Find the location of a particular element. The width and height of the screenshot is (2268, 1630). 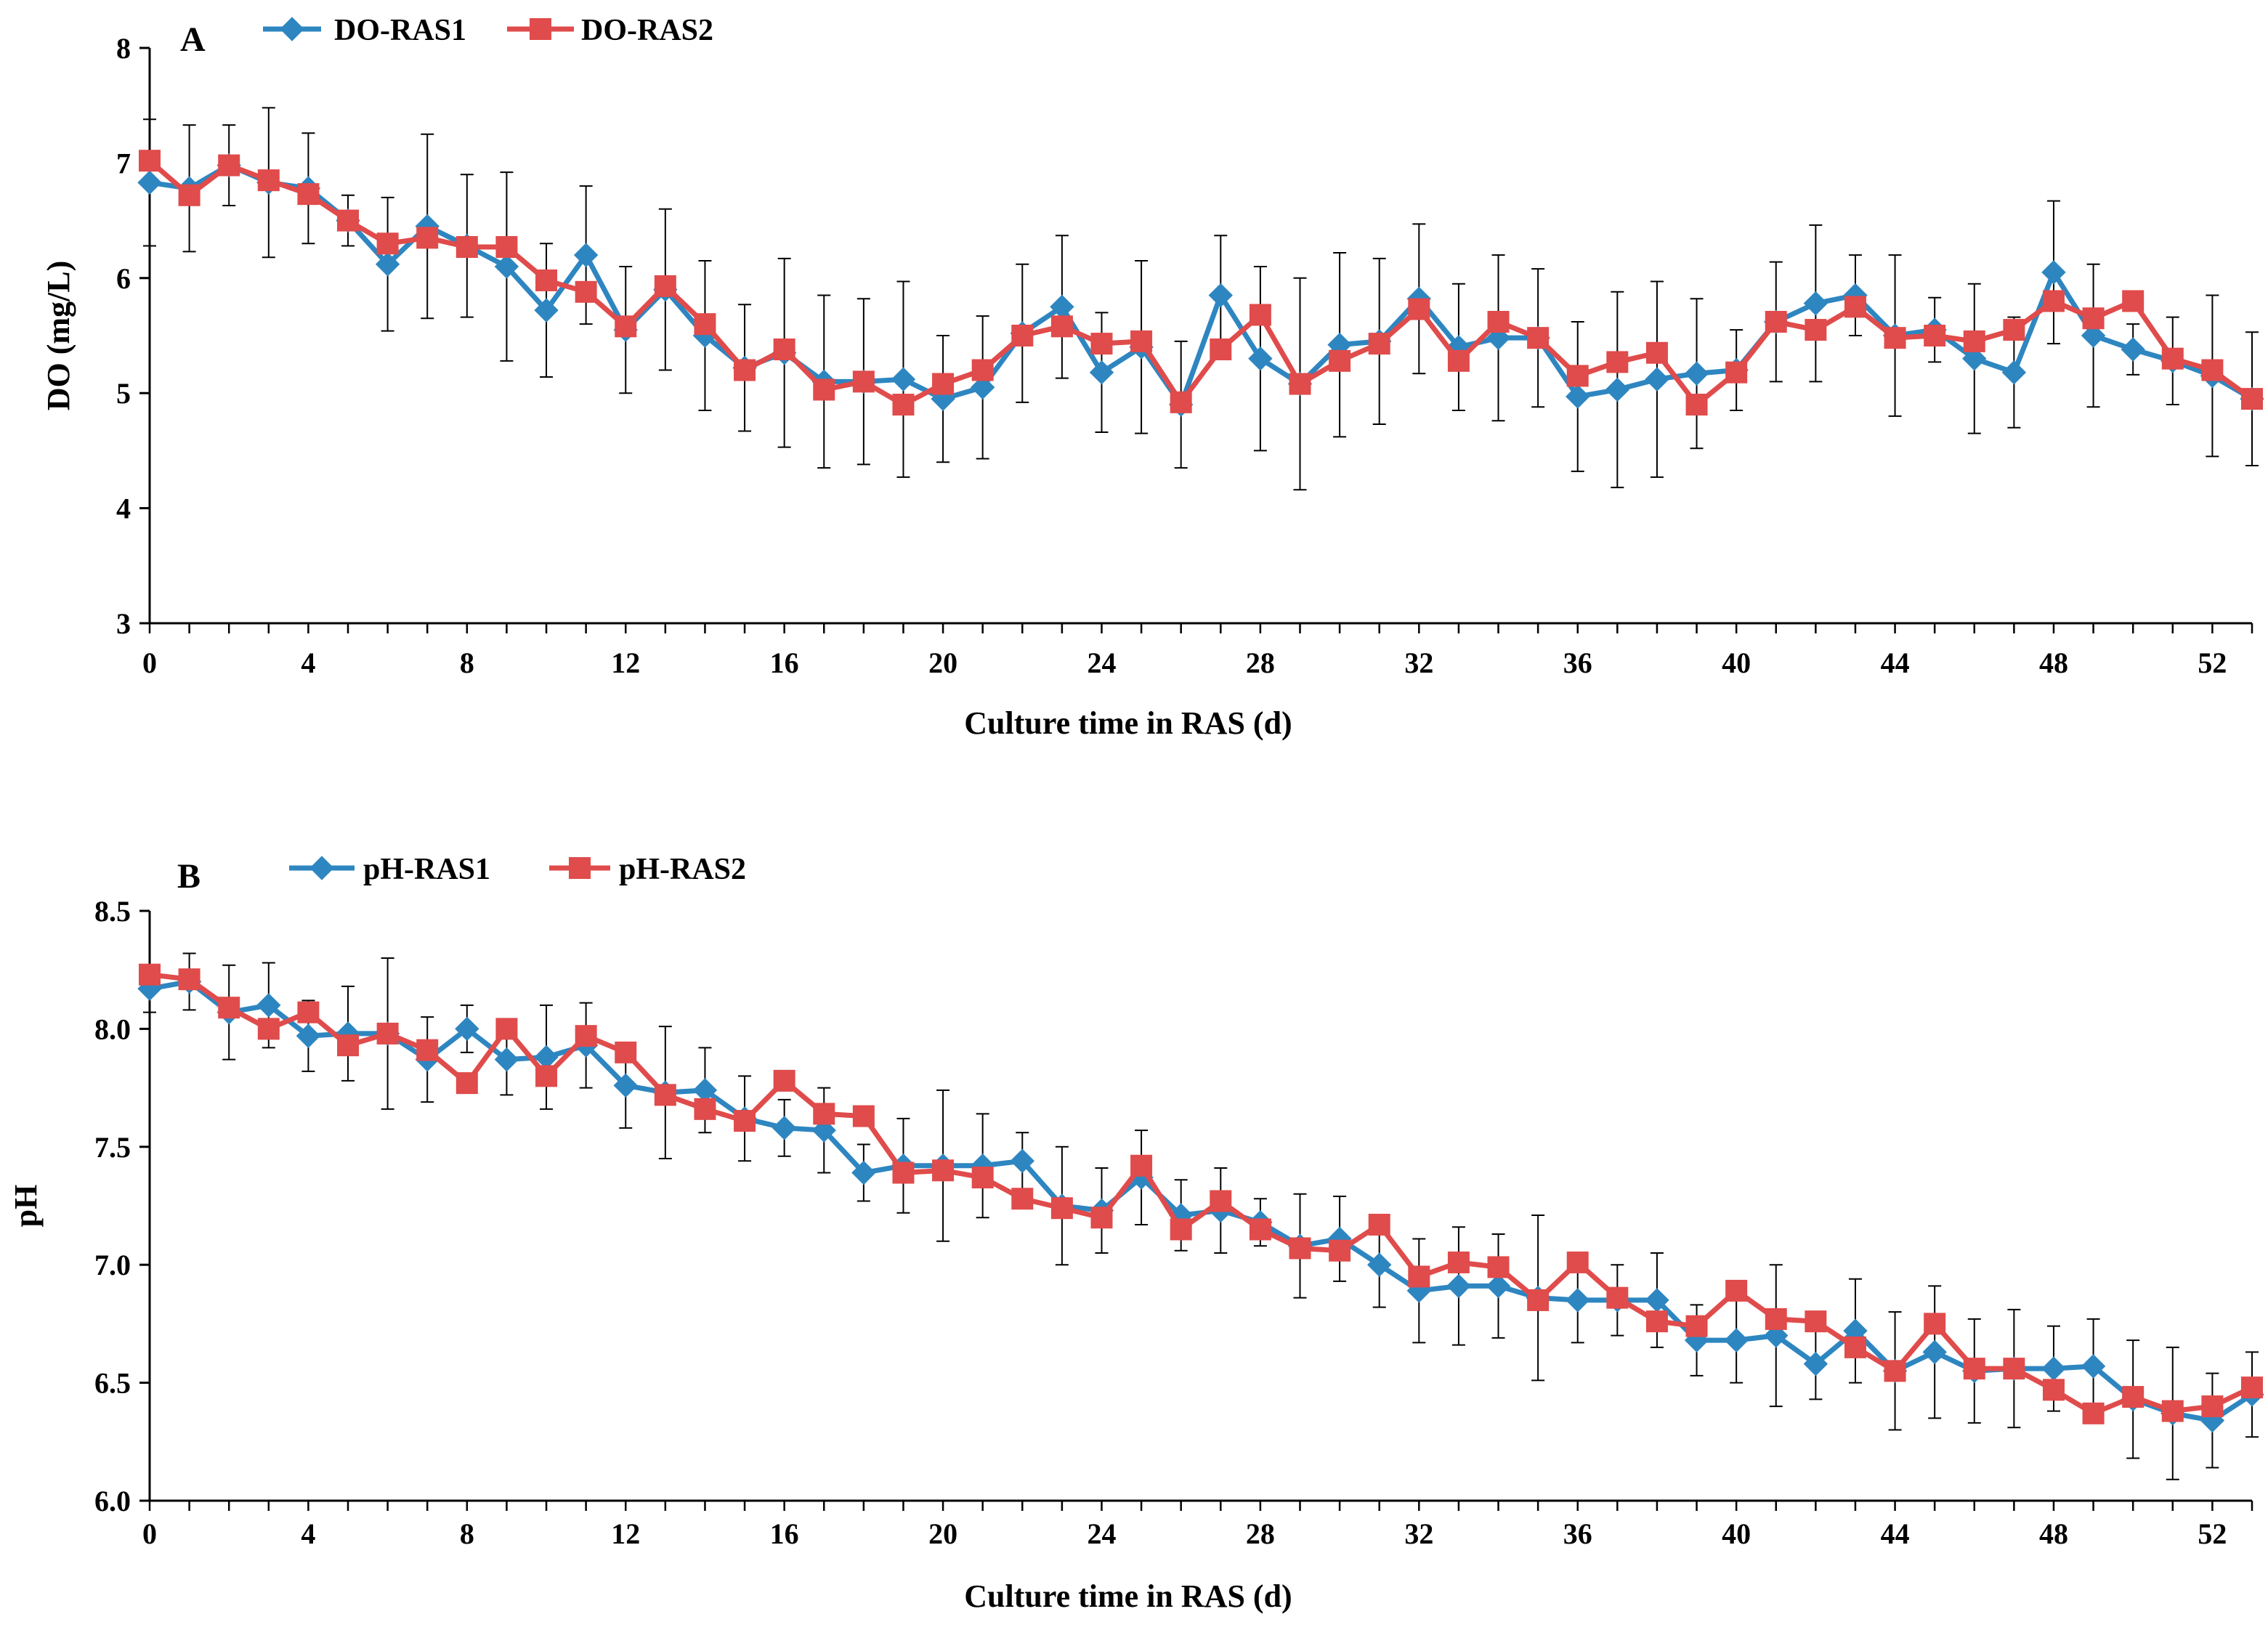

panel-b-x-axis-title: Culture time in RAS (d) is located at coordinates (1128, 1596).